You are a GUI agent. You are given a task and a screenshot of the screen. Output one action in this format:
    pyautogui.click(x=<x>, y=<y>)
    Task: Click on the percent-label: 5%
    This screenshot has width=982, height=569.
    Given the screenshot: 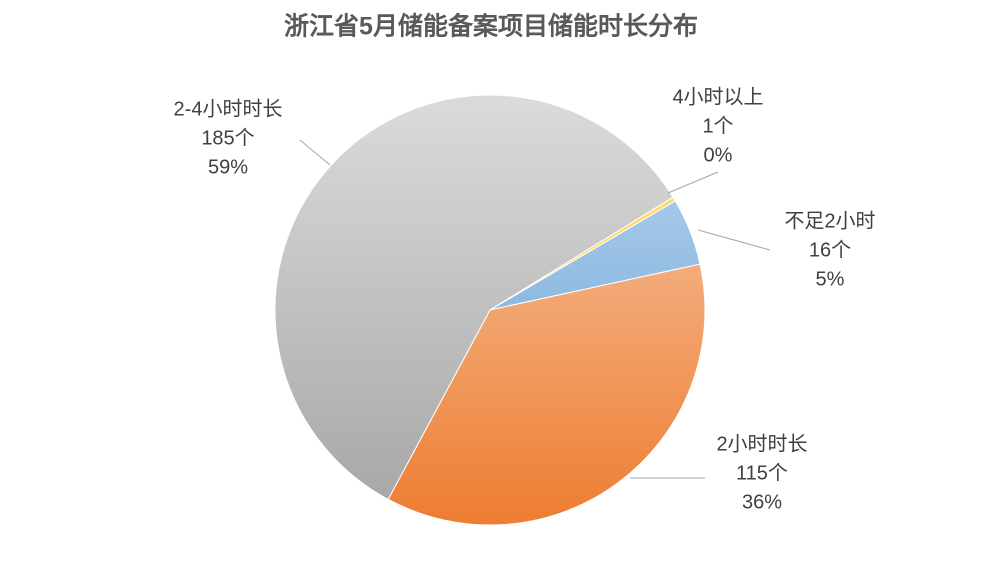 What is the action you would take?
    pyautogui.click(x=830, y=279)
    